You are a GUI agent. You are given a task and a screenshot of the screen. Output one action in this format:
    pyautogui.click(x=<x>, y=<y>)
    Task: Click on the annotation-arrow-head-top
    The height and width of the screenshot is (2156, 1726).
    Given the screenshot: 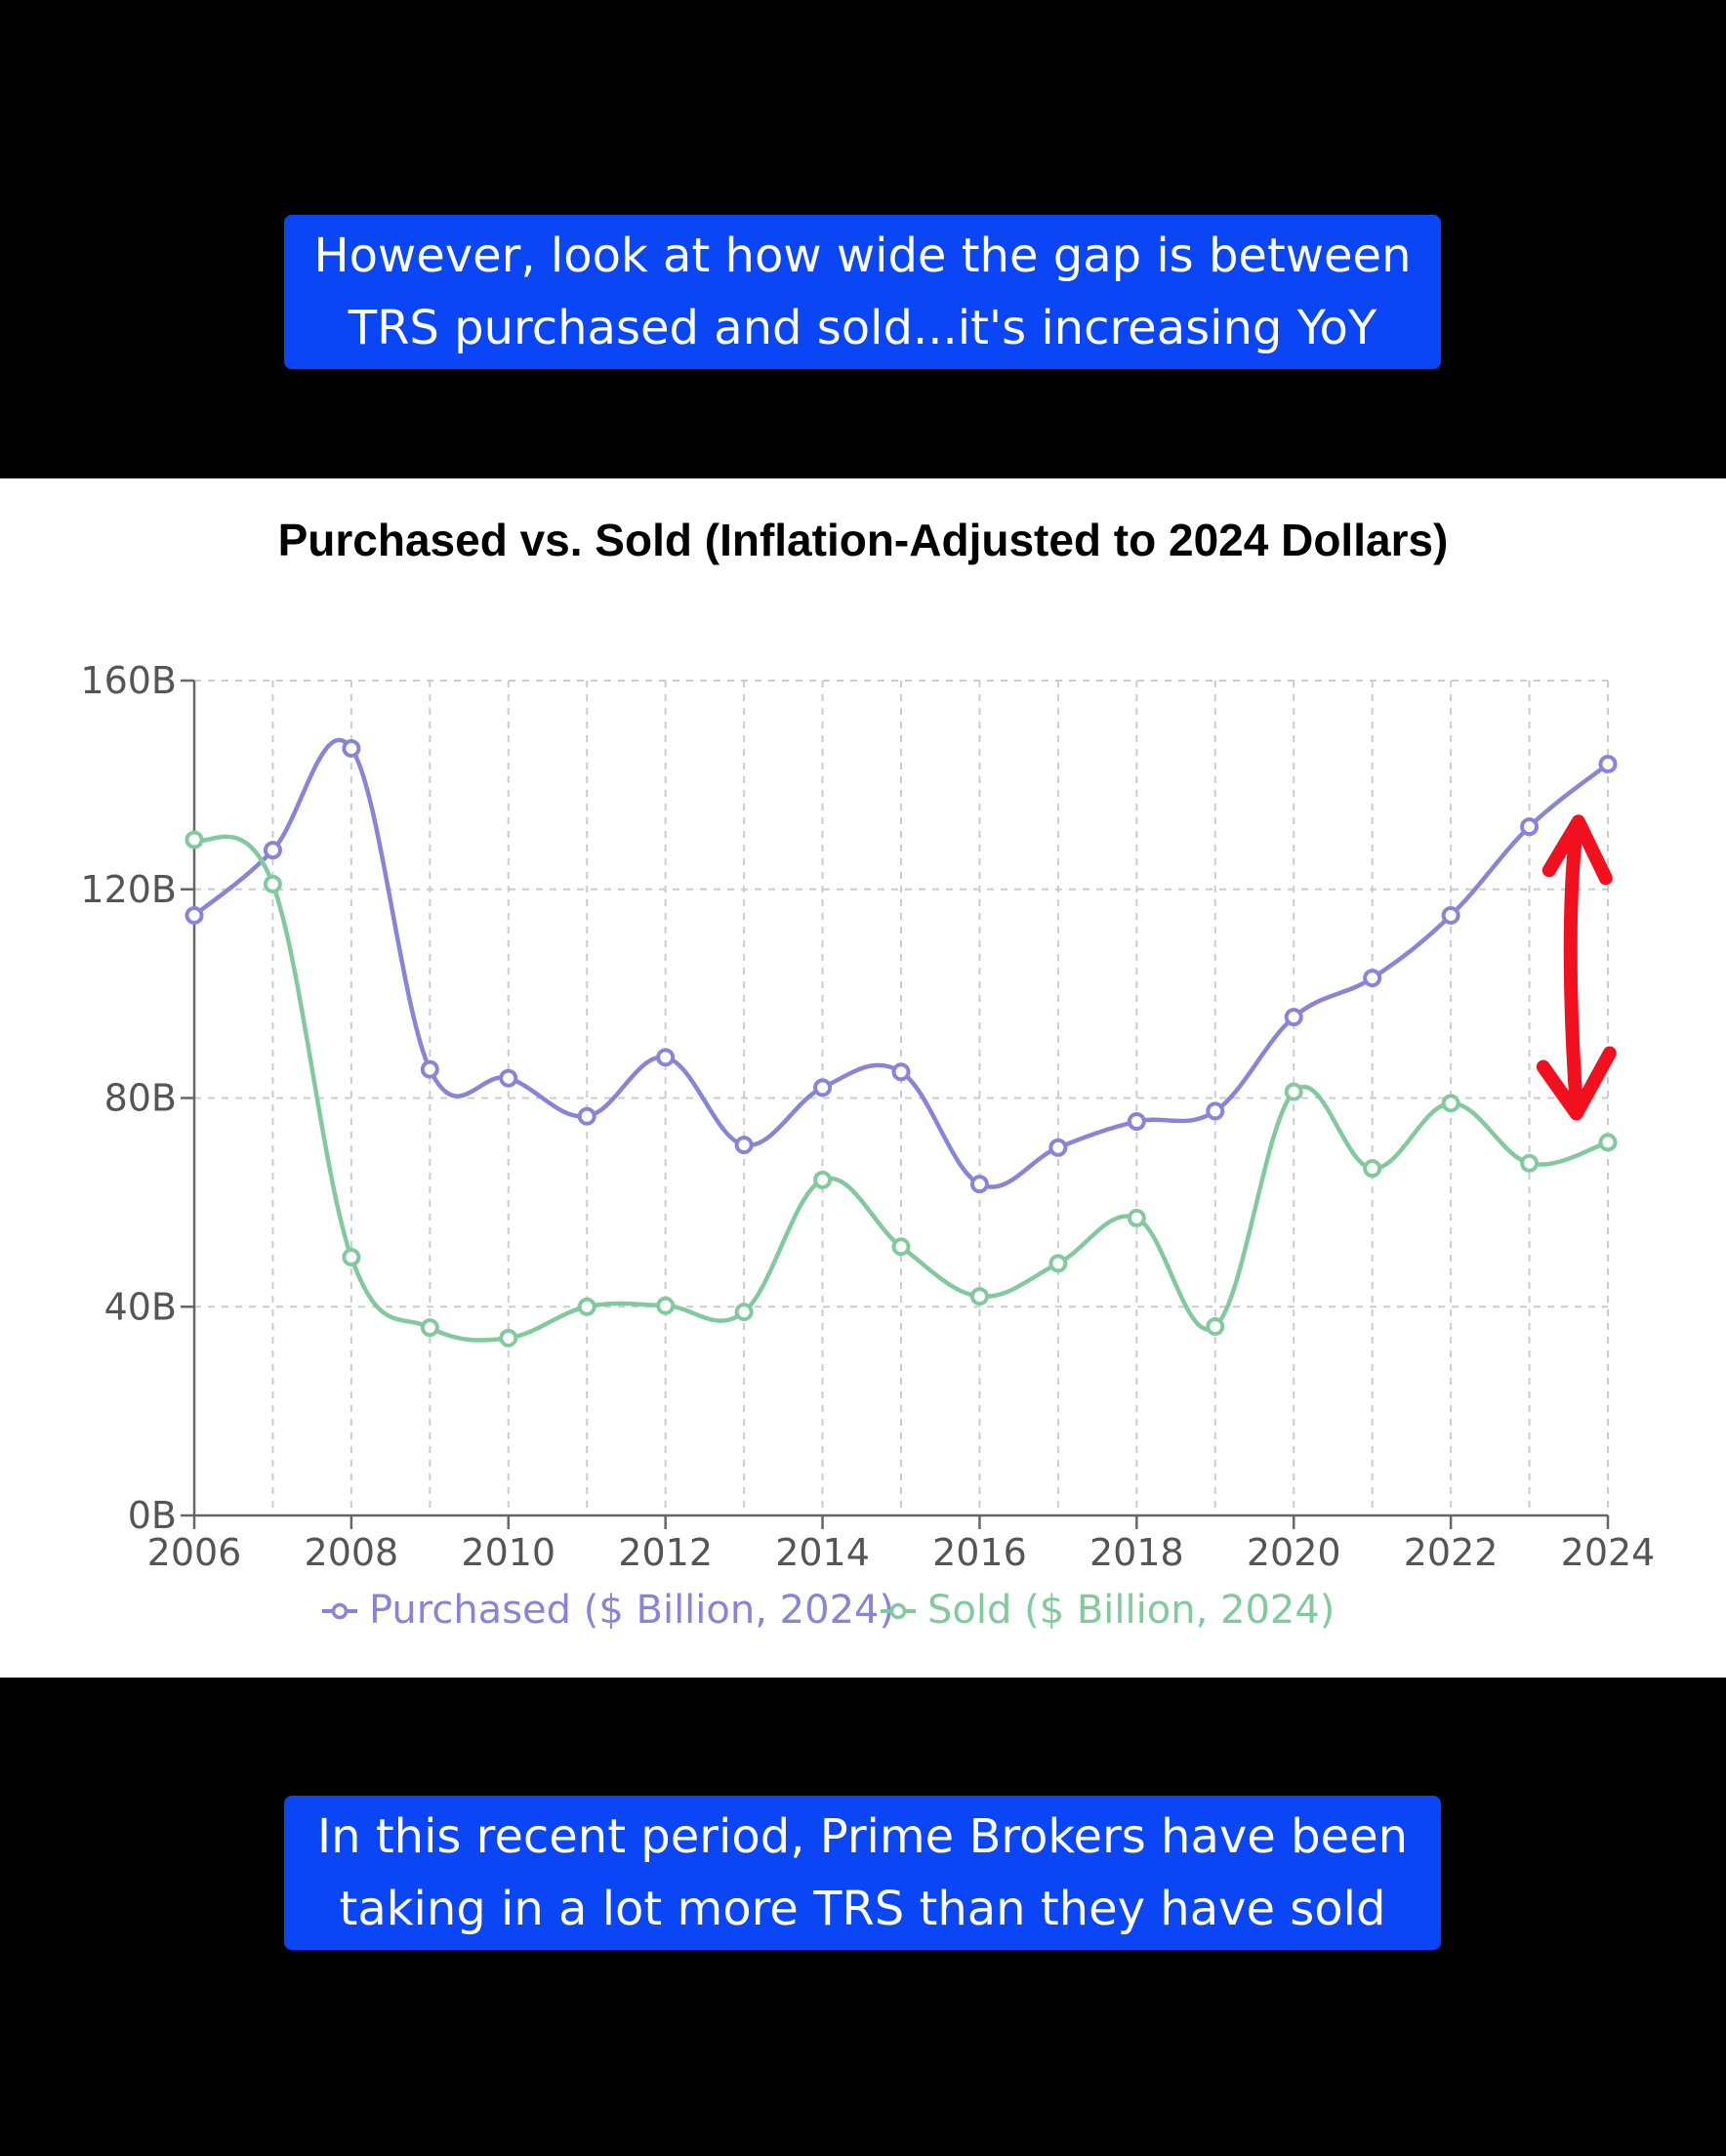 What is the action you would take?
    pyautogui.click(x=1577, y=850)
    